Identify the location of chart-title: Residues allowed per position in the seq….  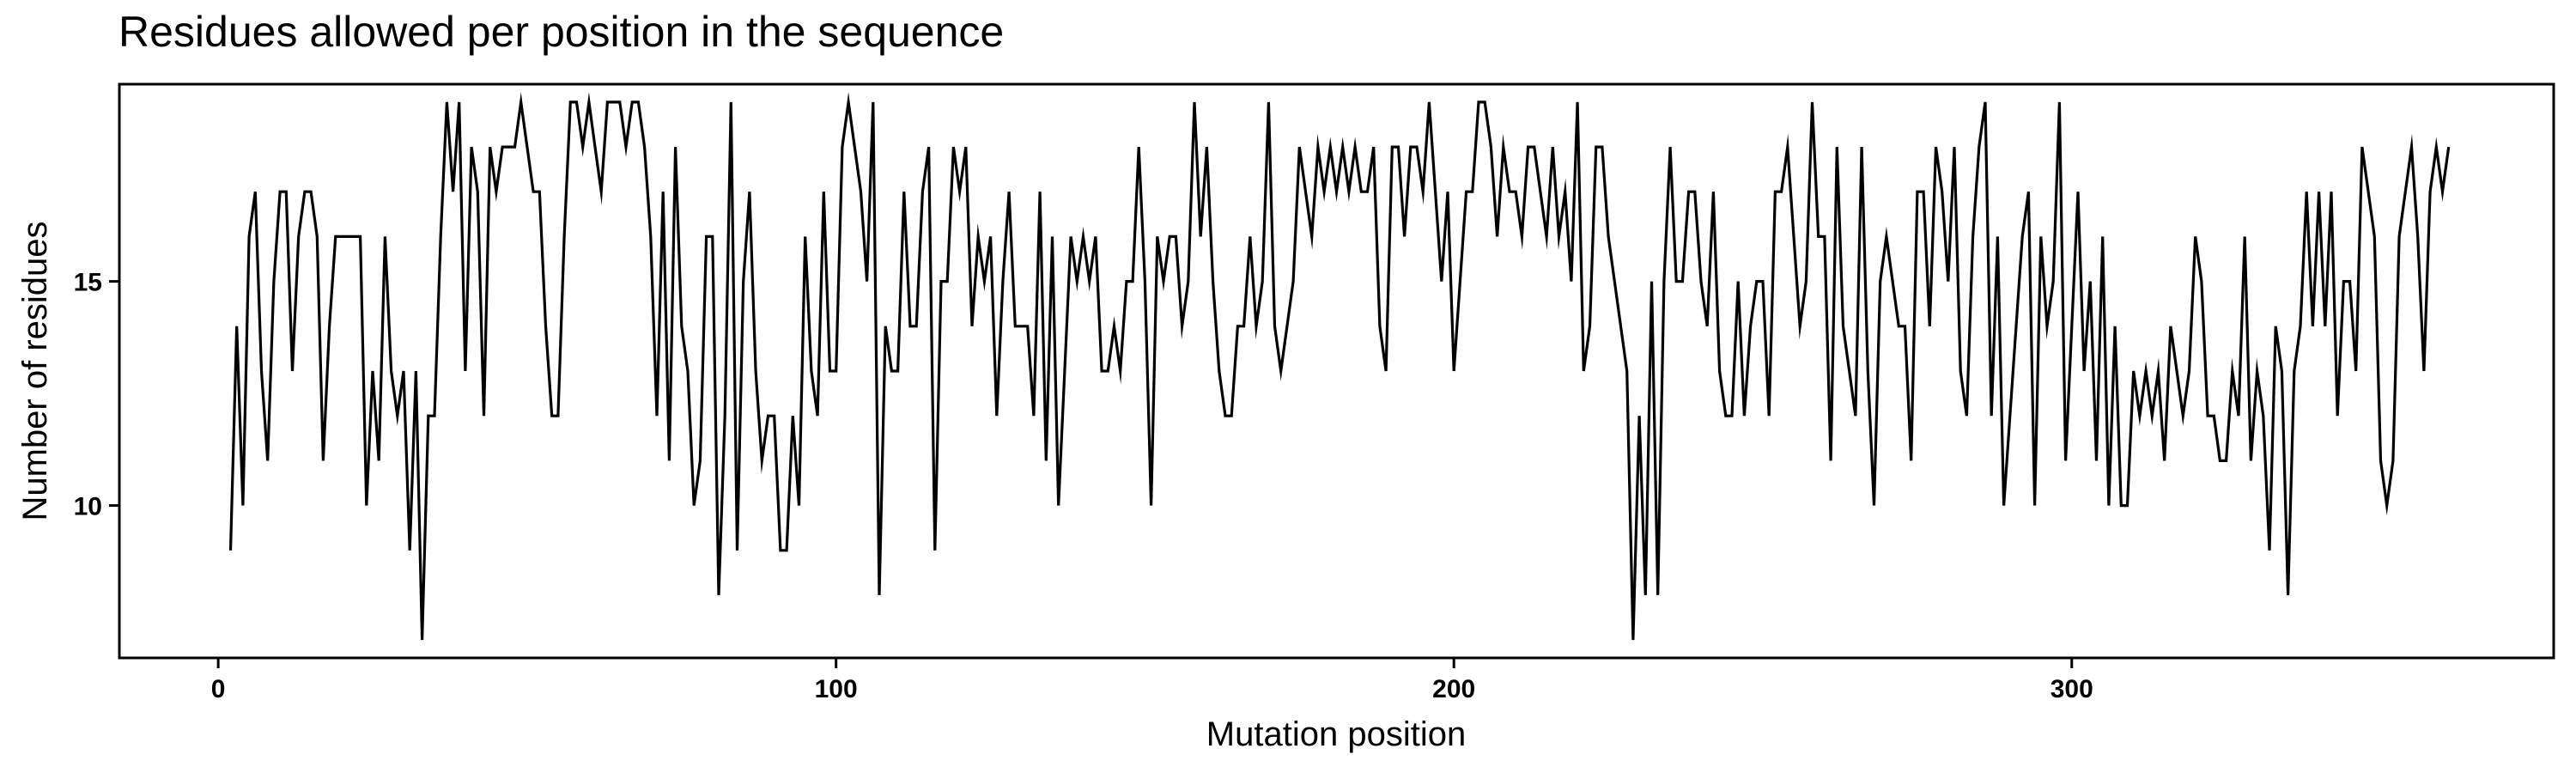
(561, 32).